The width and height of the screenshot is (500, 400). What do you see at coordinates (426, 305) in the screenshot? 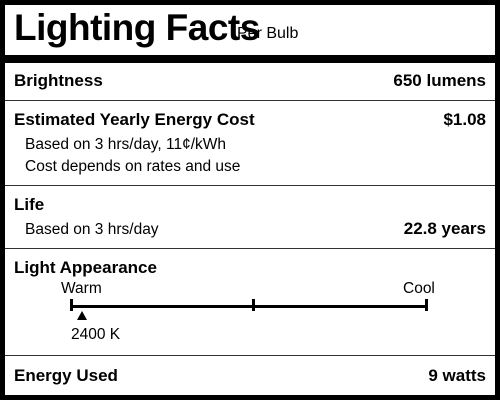
I see `scale-tick-right` at bounding box center [426, 305].